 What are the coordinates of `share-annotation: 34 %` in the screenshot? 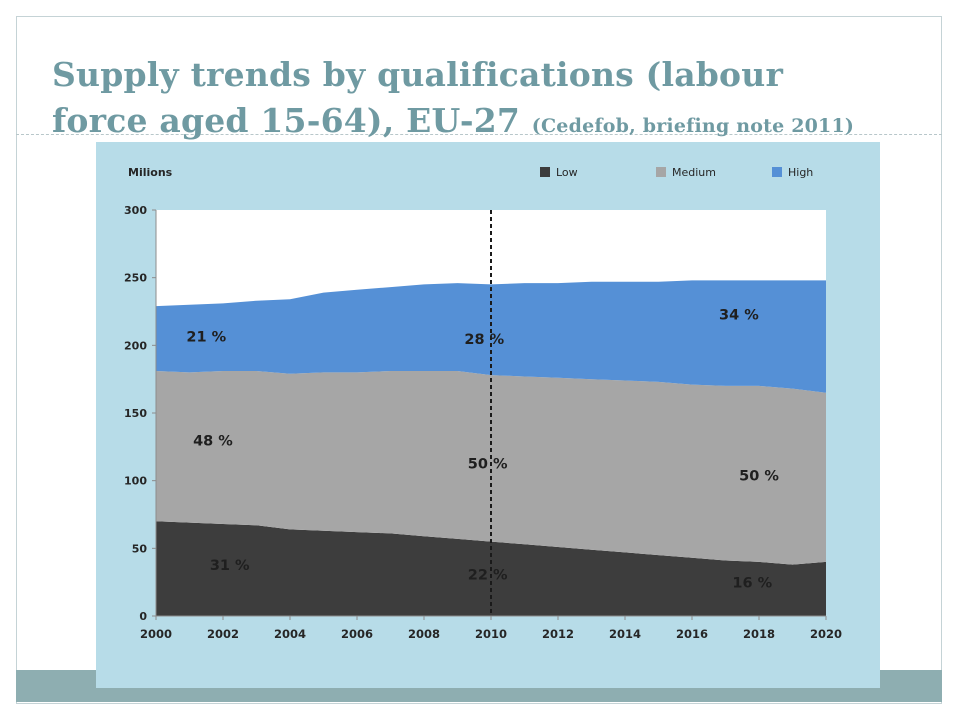 It's located at (739, 316).